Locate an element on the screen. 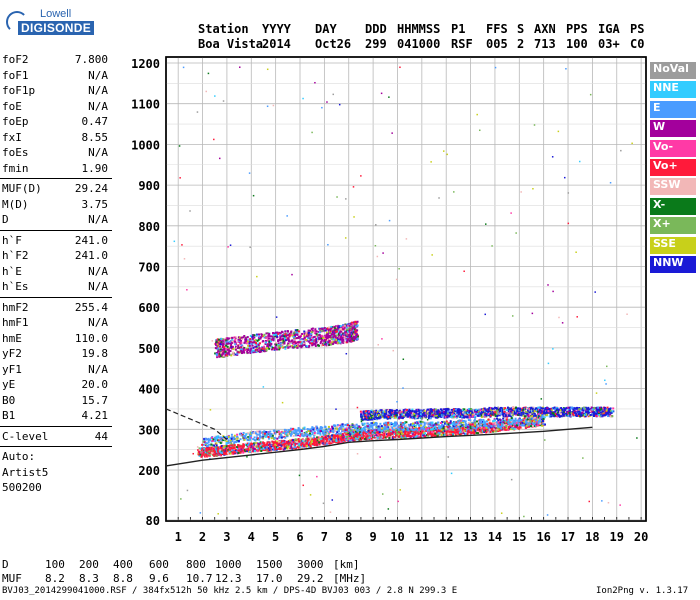 The image size is (700, 600). param-row-ye: yE 20.0 is located at coordinates (56, 385).